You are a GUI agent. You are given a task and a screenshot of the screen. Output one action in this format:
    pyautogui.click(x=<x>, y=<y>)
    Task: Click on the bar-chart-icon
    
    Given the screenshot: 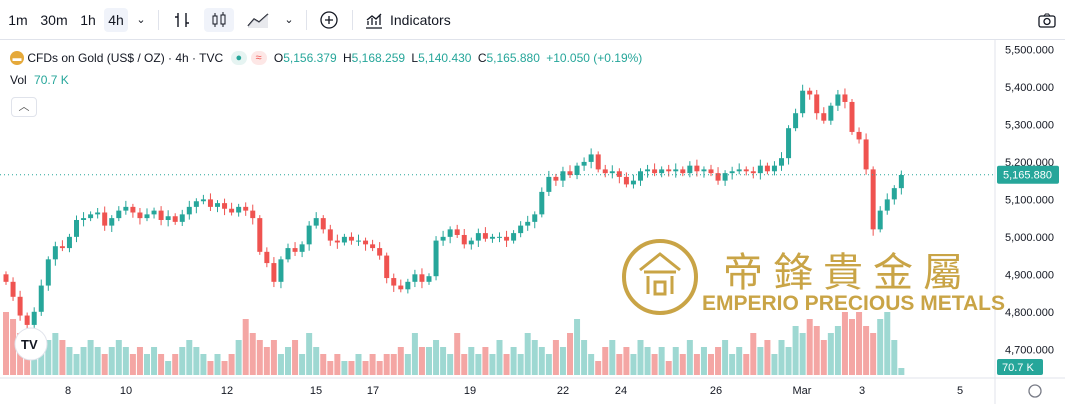 What is the action you would take?
    pyautogui.click(x=182, y=20)
    